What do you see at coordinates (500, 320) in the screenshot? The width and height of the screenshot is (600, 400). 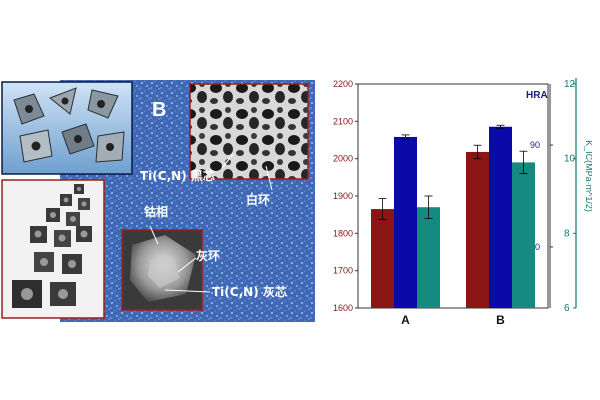 I see `x-category-label: B` at bounding box center [500, 320].